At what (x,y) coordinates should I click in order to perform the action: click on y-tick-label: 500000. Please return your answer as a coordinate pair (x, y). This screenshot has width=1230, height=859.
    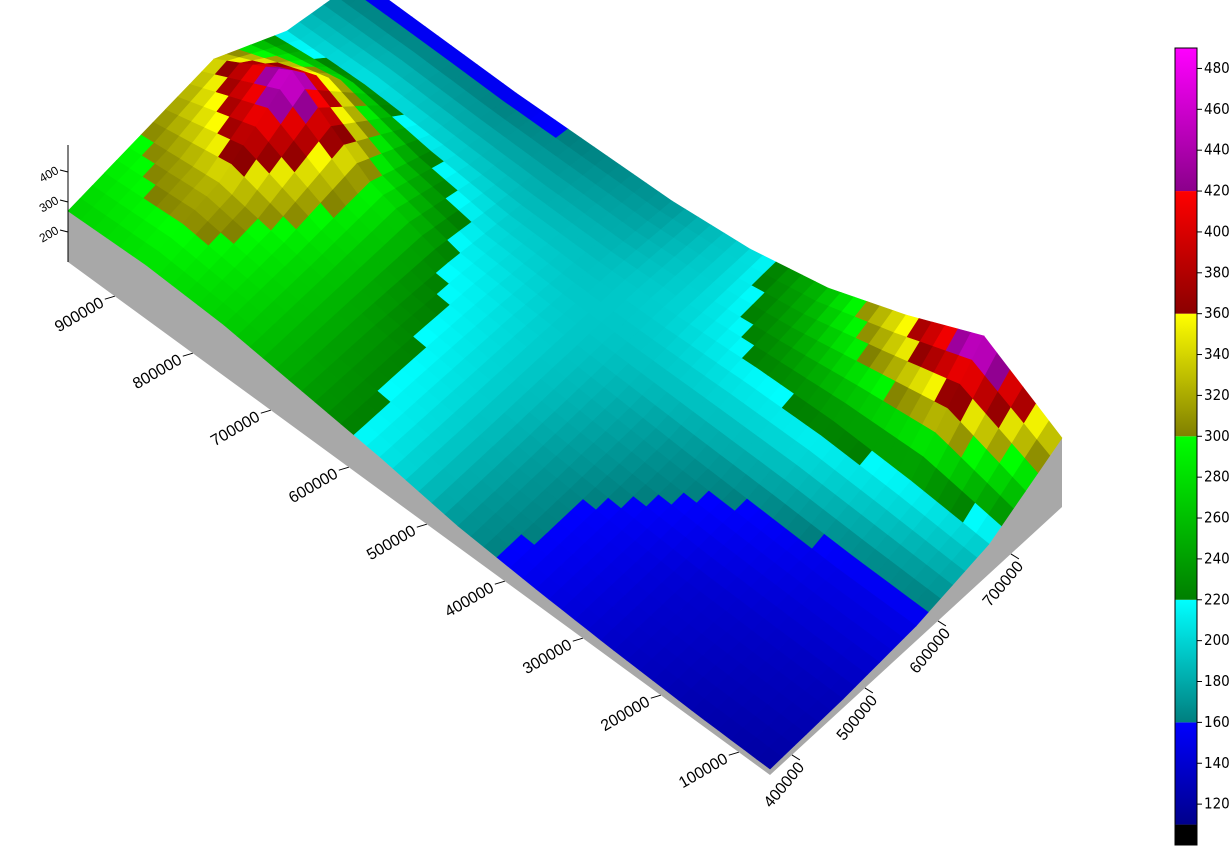
    Looking at the image, I should click on (391, 543).